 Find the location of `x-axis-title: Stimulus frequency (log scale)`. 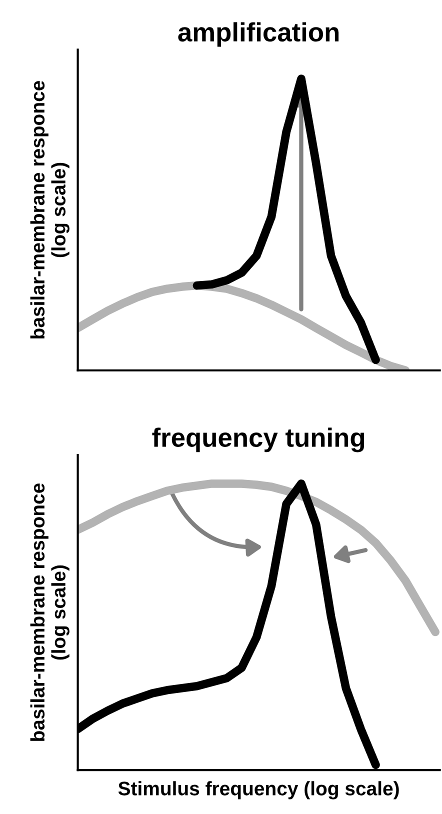

x-axis-title: Stimulus frequency (log scale) is located at coordinates (258, 790).